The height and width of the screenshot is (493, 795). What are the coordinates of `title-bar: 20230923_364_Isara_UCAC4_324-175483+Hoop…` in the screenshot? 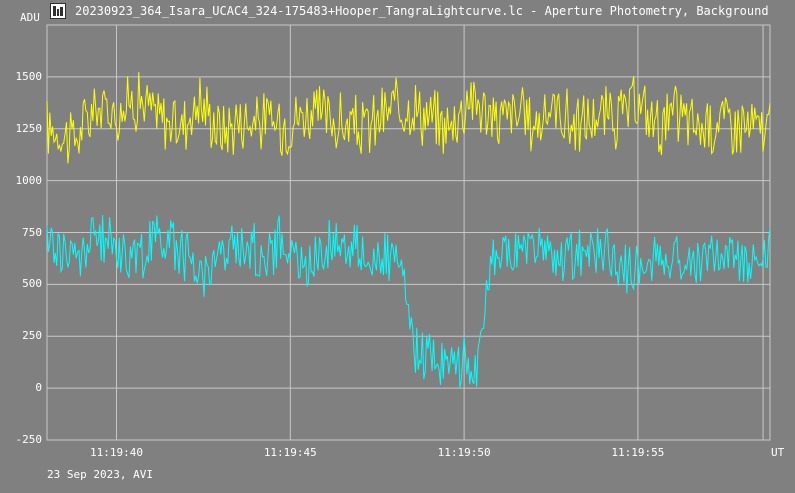 It's located at (397, 12).